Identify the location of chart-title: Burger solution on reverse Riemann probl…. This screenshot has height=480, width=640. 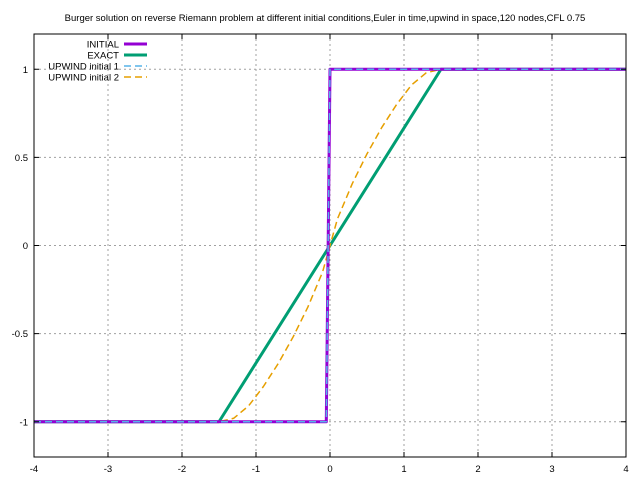
(325, 18).